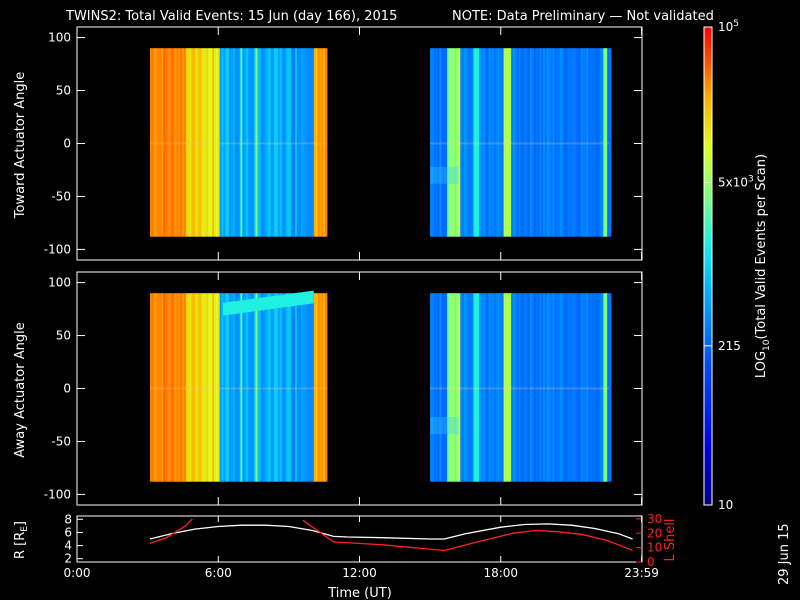 This screenshot has width=800, height=600. What do you see at coordinates (500, 573) in the screenshot?
I see `x-tick-label: 18:00` at bounding box center [500, 573].